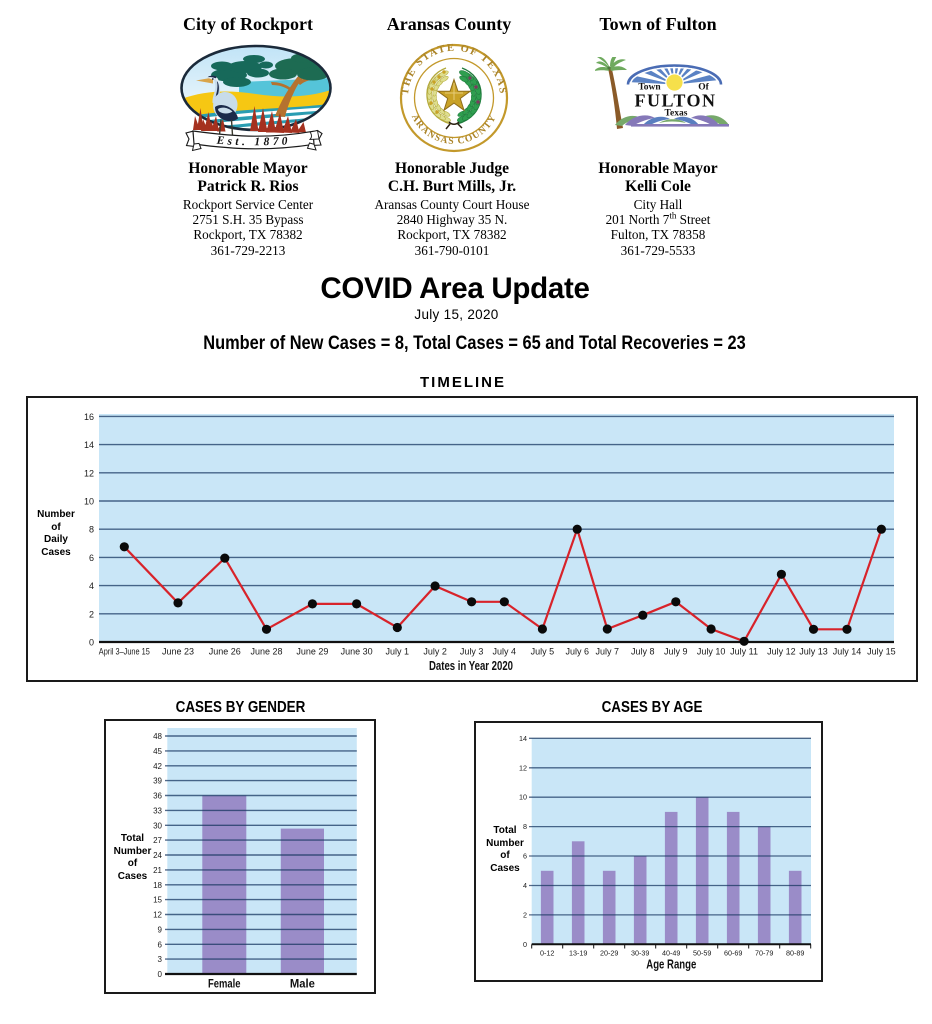 The width and height of the screenshot is (932, 1024). I want to click on svg-text: April 3–June 15, so click(124, 652).